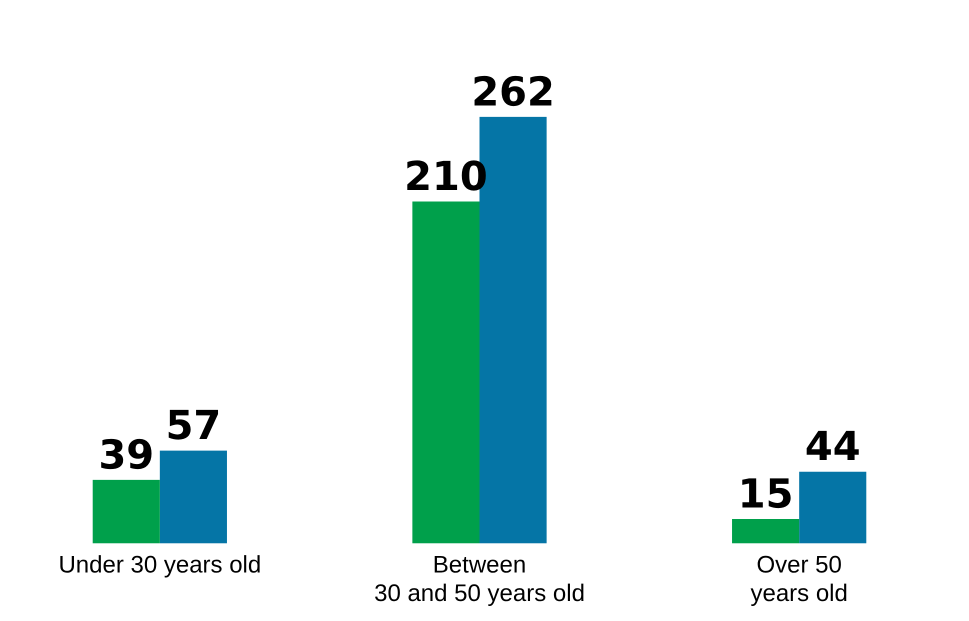 This screenshot has width=969, height=621. What do you see at coordinates (832, 447) in the screenshot?
I see `data-label: 44` at bounding box center [832, 447].